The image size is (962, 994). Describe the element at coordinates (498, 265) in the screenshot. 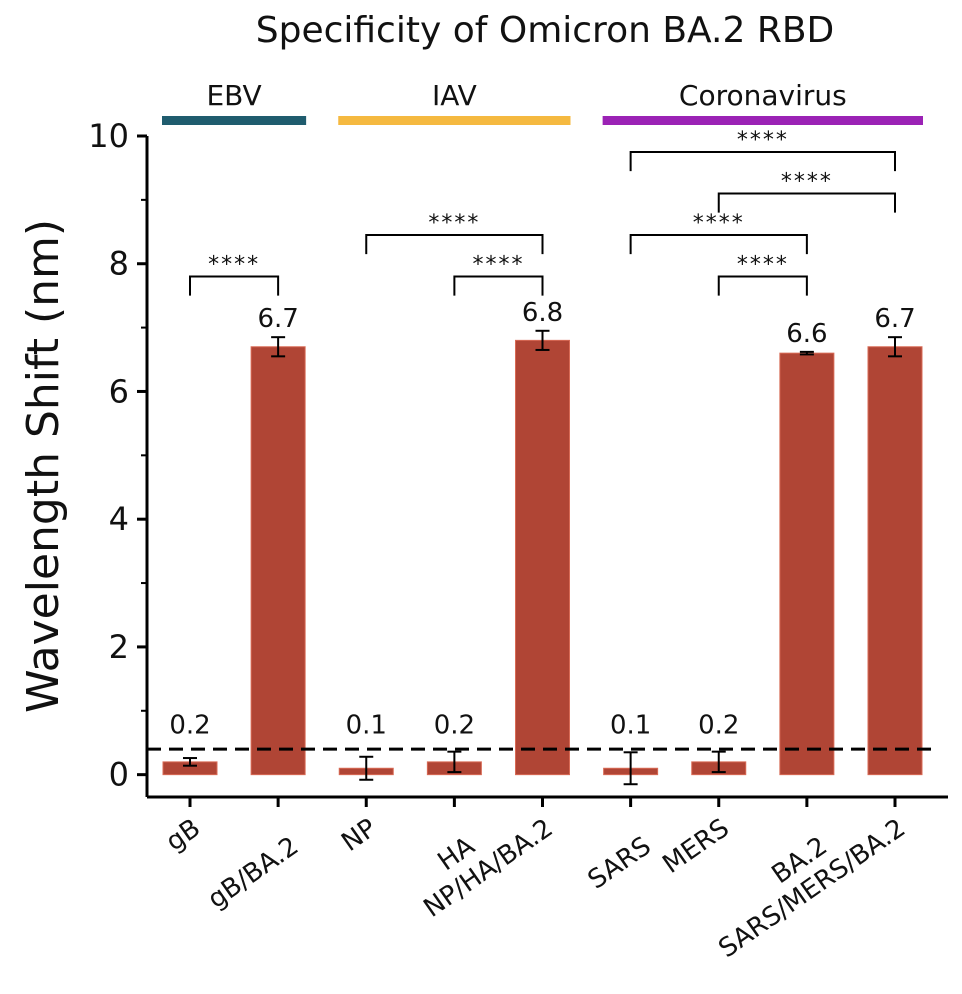

I see `significance-label-2: ****` at that location.